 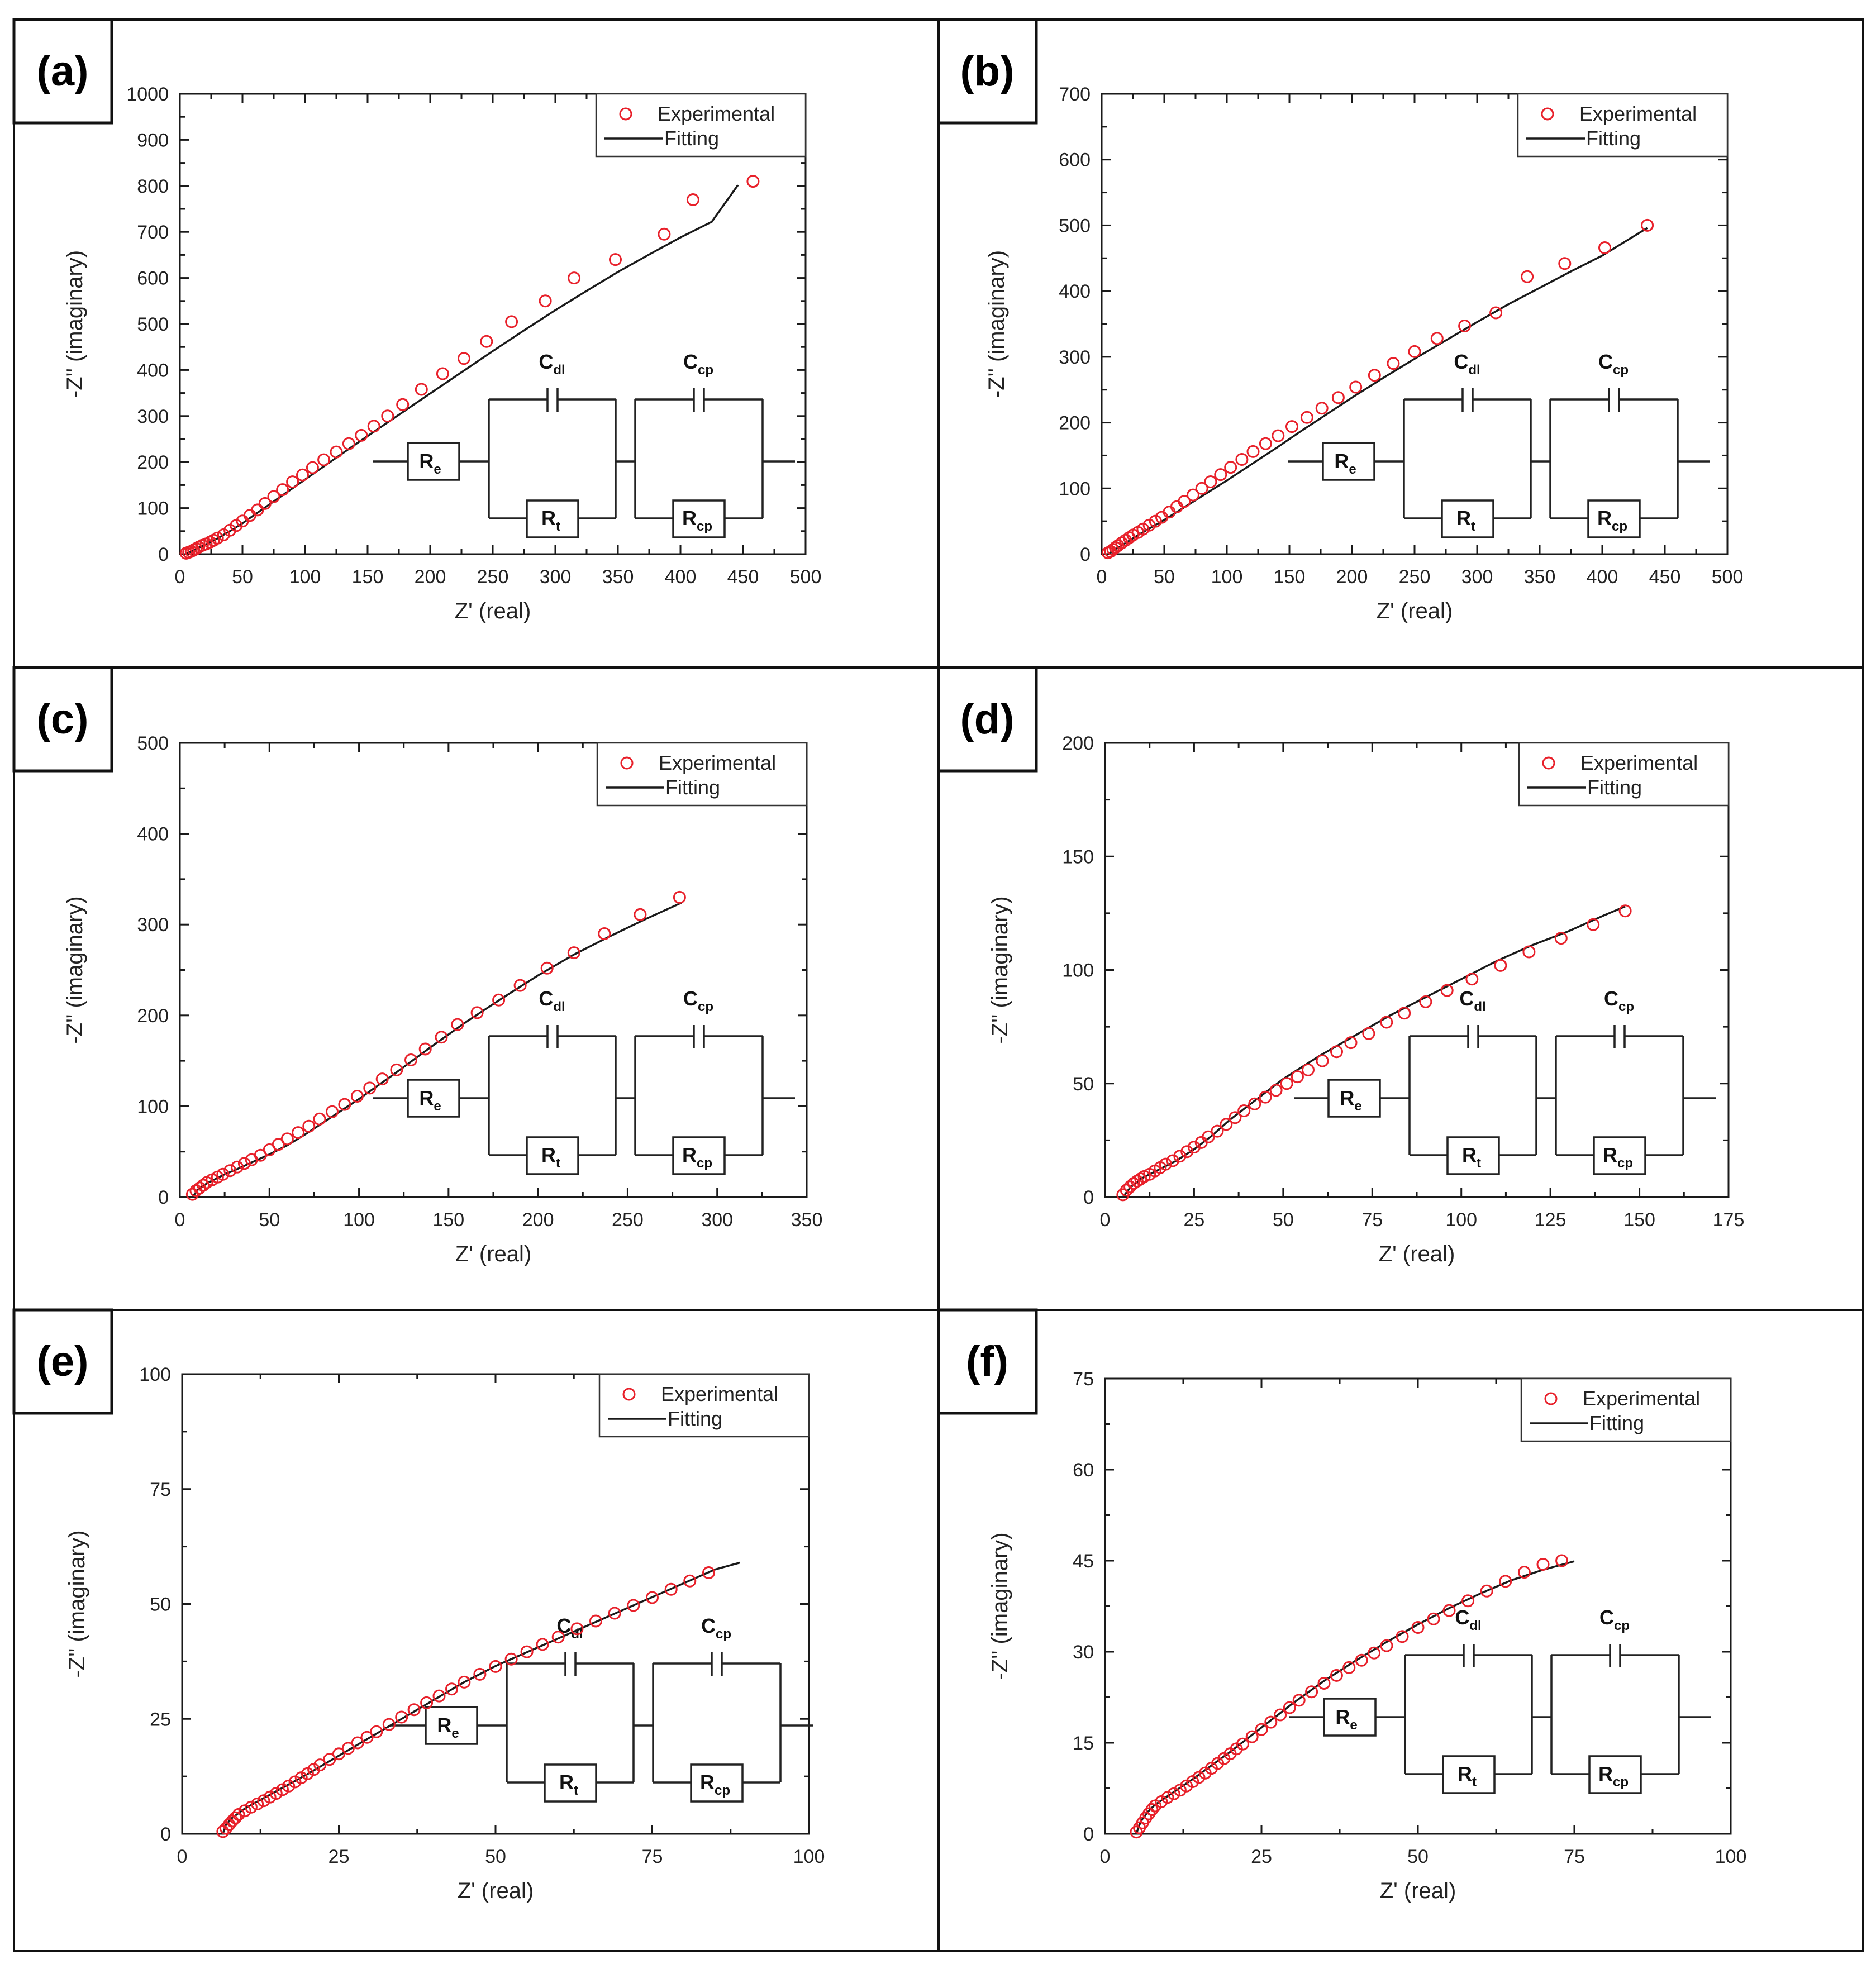 What do you see at coordinates (62, 719) in the screenshot?
I see `panel-tag-box` at bounding box center [62, 719].